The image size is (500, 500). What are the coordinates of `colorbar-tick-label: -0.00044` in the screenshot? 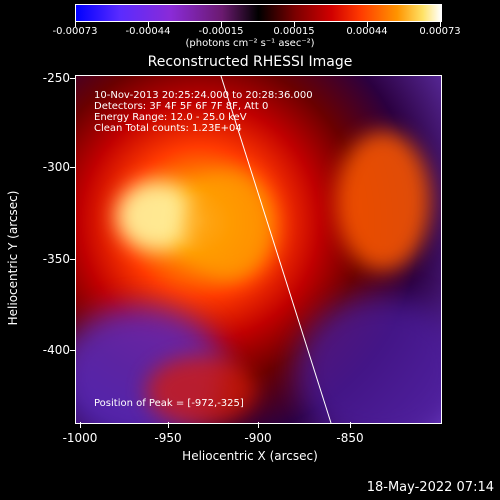 It's located at (148, 31).